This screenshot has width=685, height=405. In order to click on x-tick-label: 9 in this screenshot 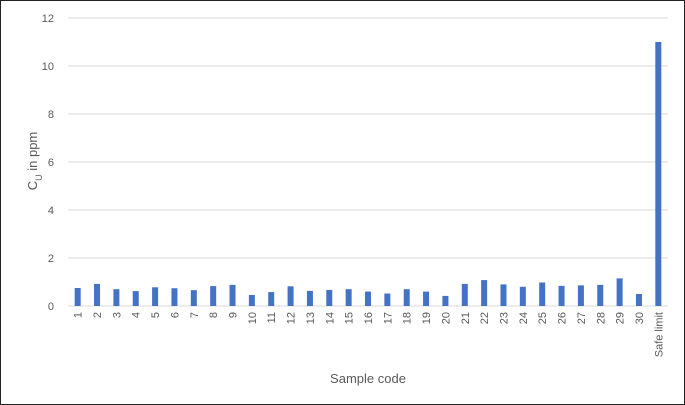, I will do `click(234, 315)`.